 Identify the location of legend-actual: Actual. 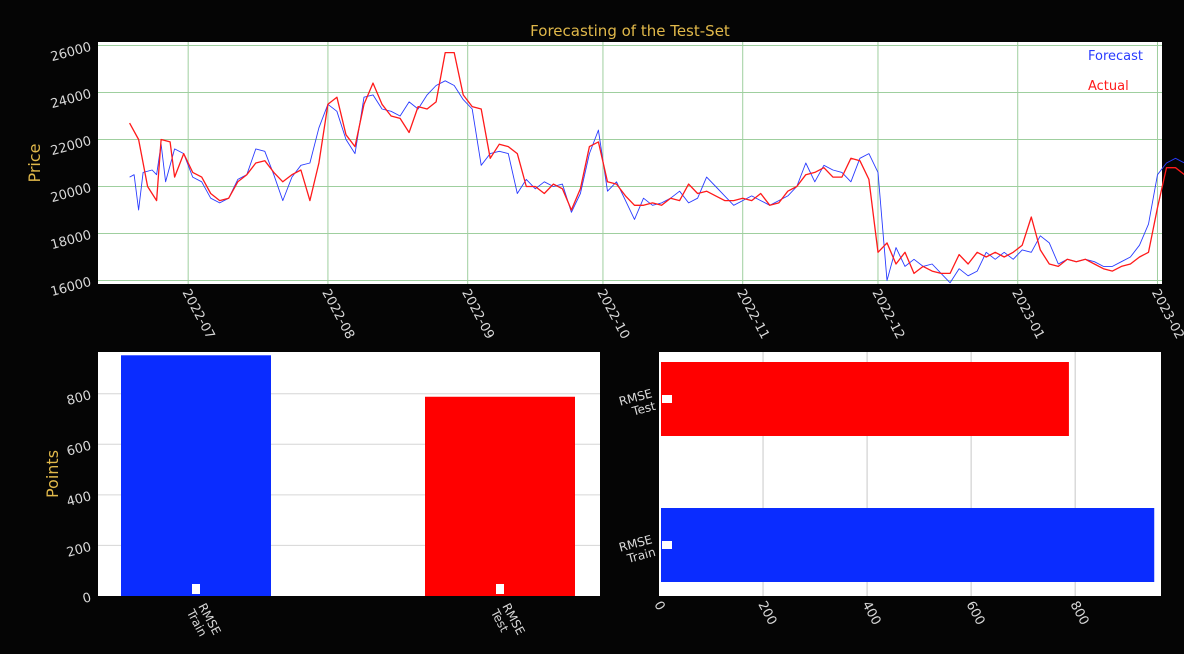
(1108, 86).